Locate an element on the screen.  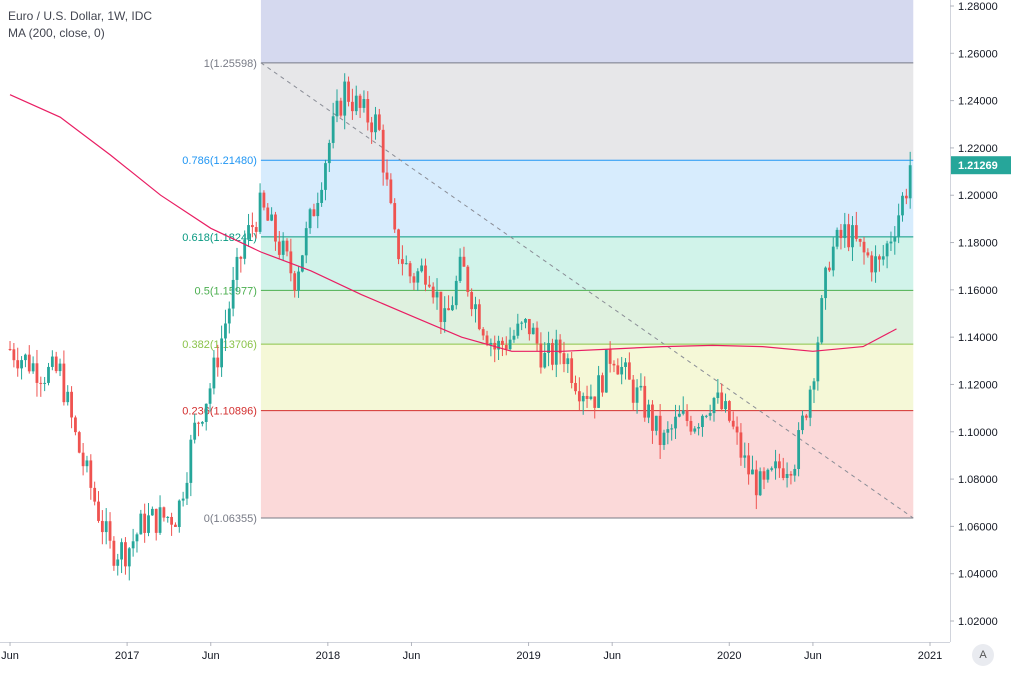
last-price-label: 1.21269 is located at coordinates (978, 166).